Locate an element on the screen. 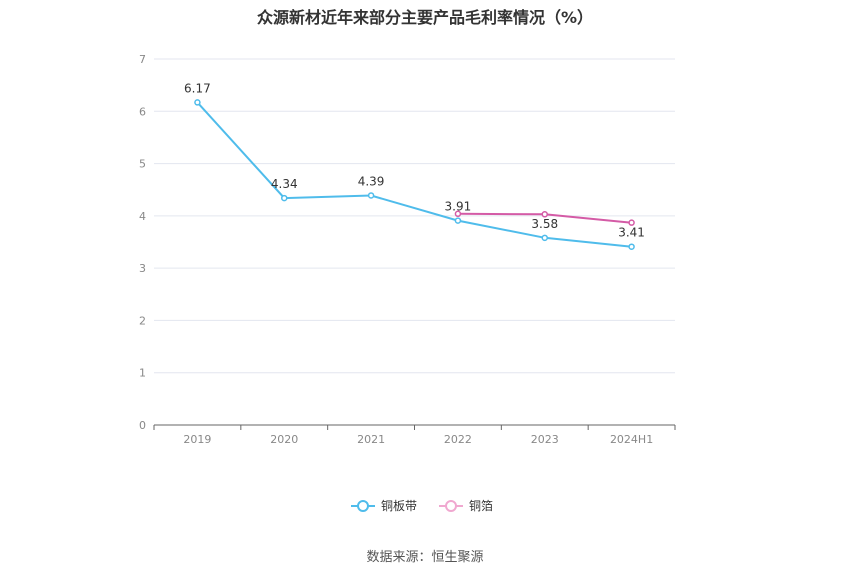 The height and width of the screenshot is (575, 850). legend-label: 铜板带 is located at coordinates (399, 505).